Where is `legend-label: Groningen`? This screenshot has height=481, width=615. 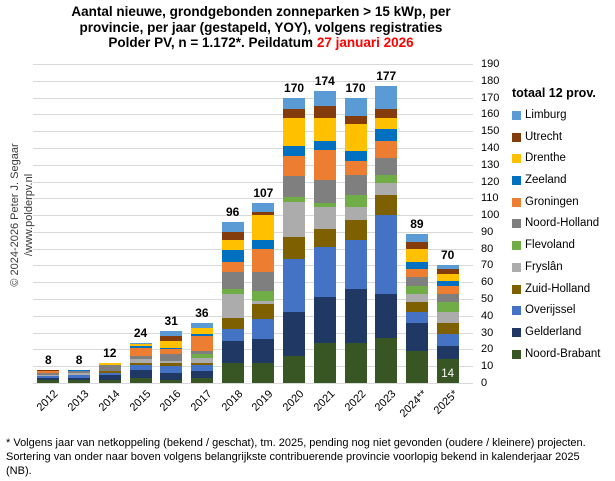
legend-label: Groningen is located at coordinates (552, 201).